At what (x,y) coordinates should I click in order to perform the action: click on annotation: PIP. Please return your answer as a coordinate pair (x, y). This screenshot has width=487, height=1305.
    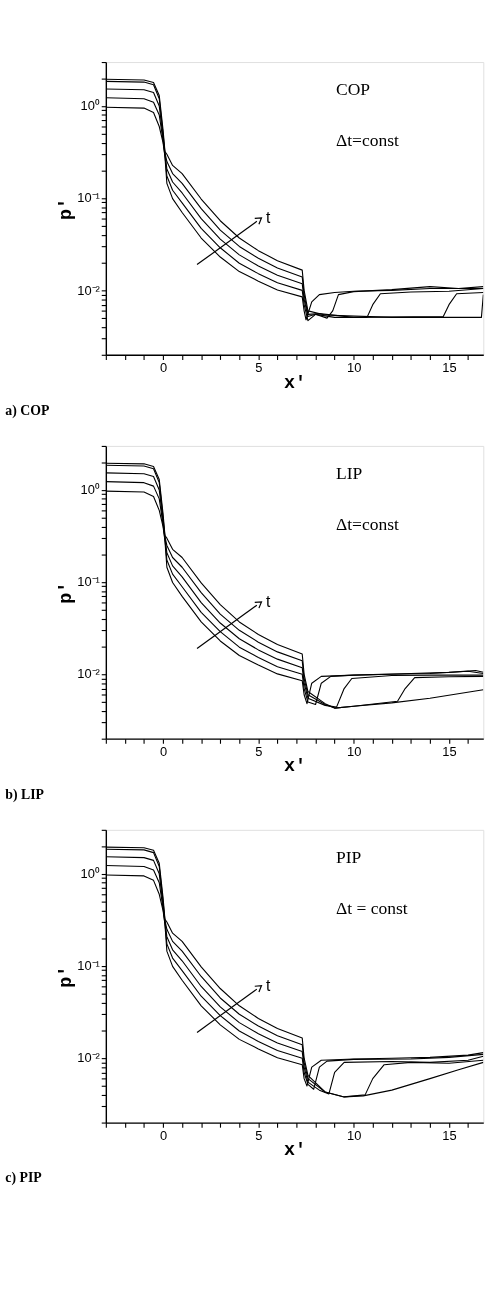
    Looking at the image, I should click on (349, 857).